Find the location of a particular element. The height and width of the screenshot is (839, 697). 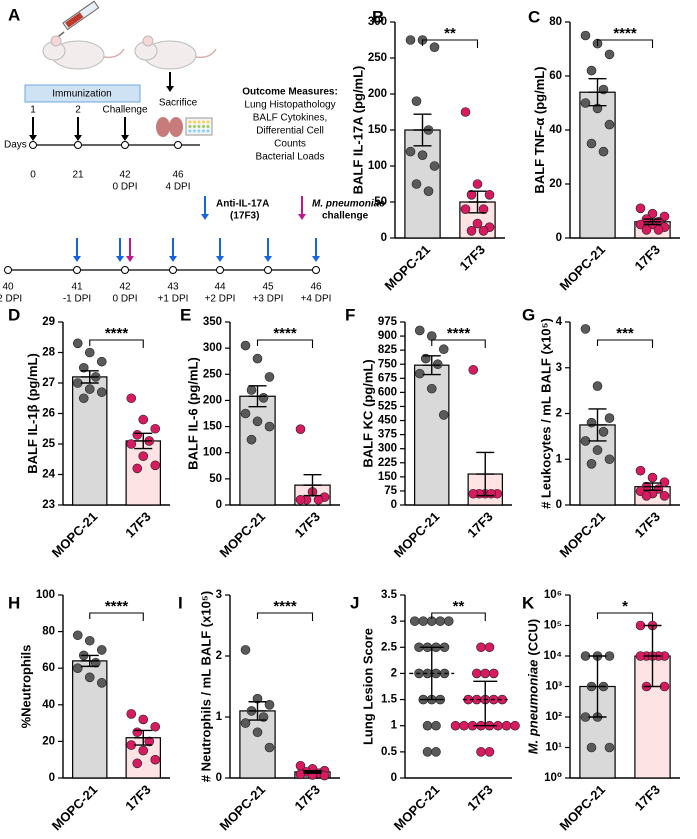

label: Bacterial Loads is located at coordinates (290, 157).